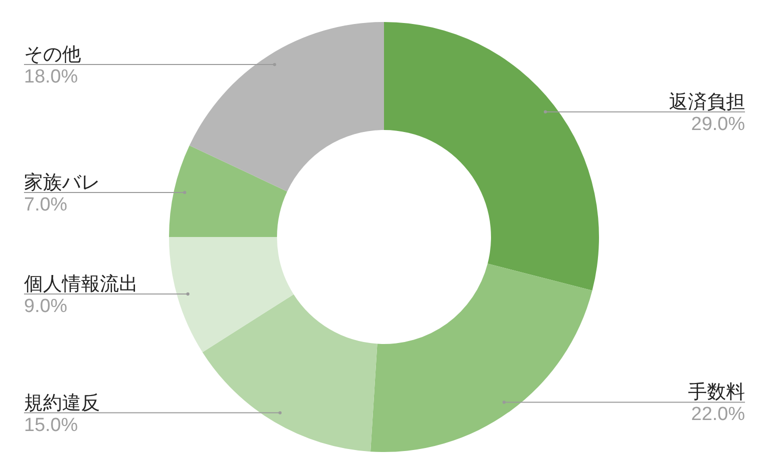  What do you see at coordinates (62, 182) in the screenshot?
I see `slice-label: 家族バレ` at bounding box center [62, 182].